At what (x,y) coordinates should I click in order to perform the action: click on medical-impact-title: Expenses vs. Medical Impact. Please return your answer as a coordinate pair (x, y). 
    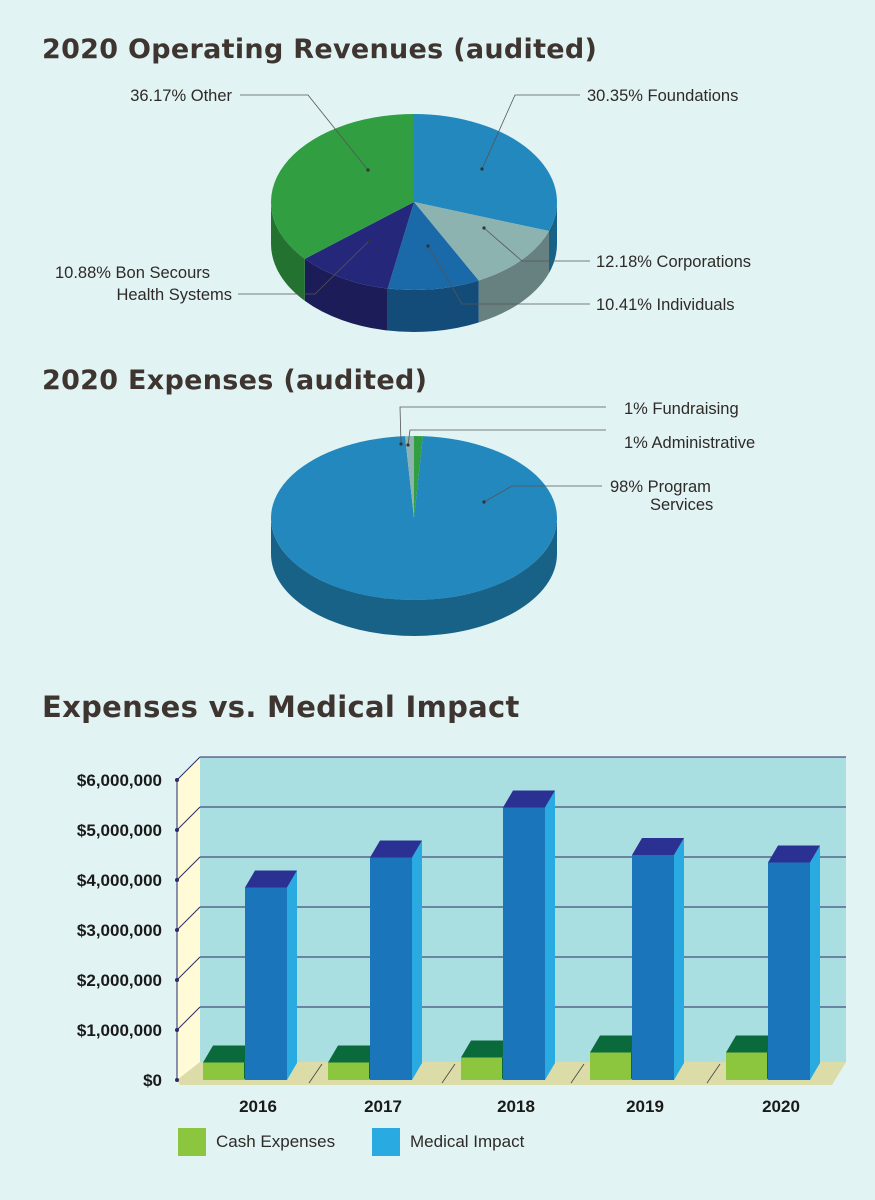
    Looking at the image, I should click on (281, 707).